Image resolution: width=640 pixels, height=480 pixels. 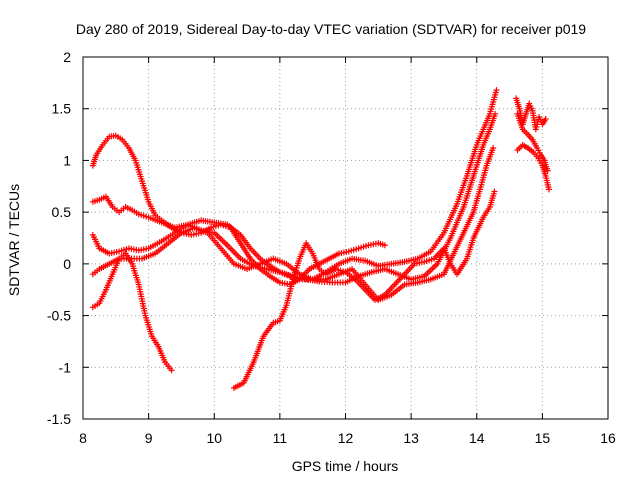 What do you see at coordinates (280, 438) in the screenshot?
I see `x-tick-label: 11` at bounding box center [280, 438].